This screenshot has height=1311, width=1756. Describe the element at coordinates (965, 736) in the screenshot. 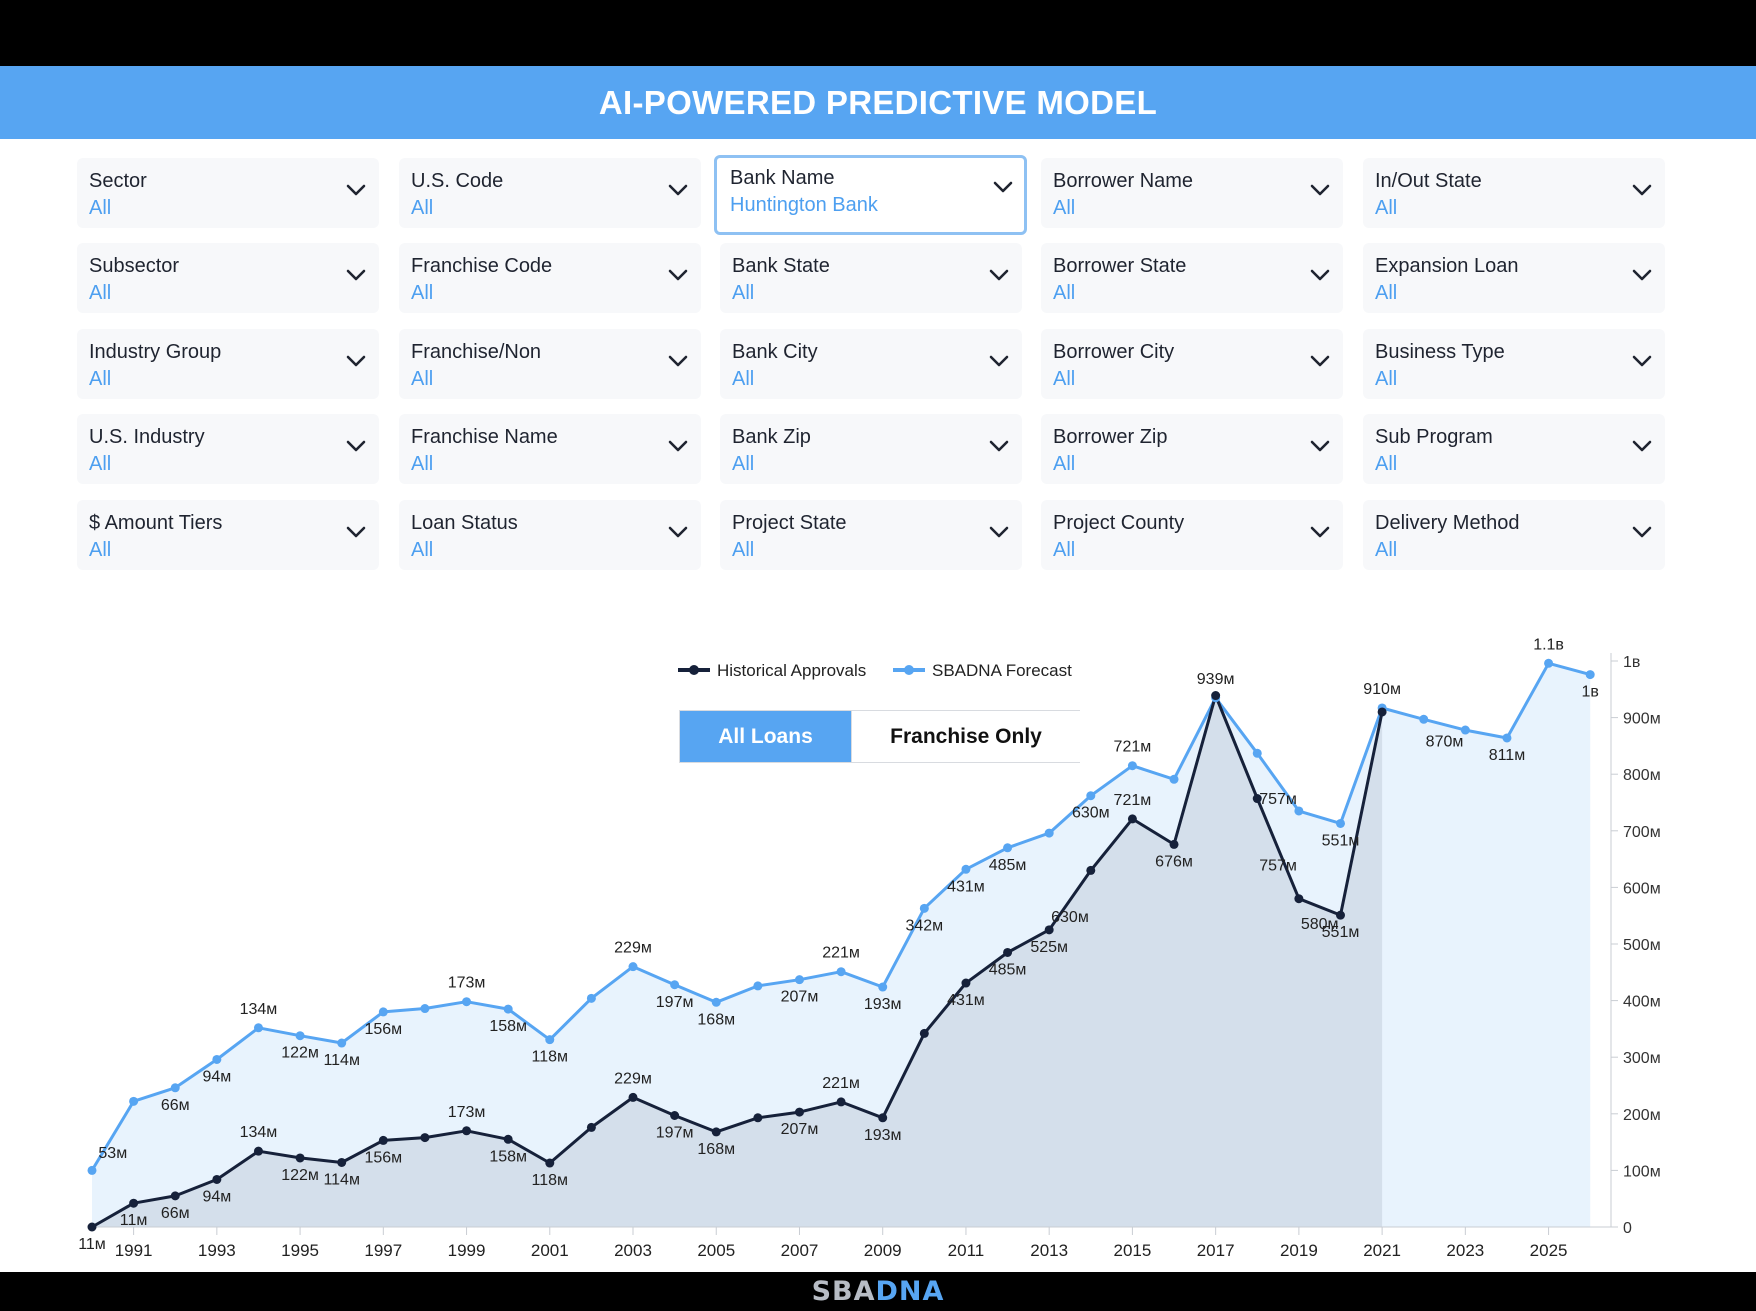

I see `franchise-only-button: Franchise Only` at that location.